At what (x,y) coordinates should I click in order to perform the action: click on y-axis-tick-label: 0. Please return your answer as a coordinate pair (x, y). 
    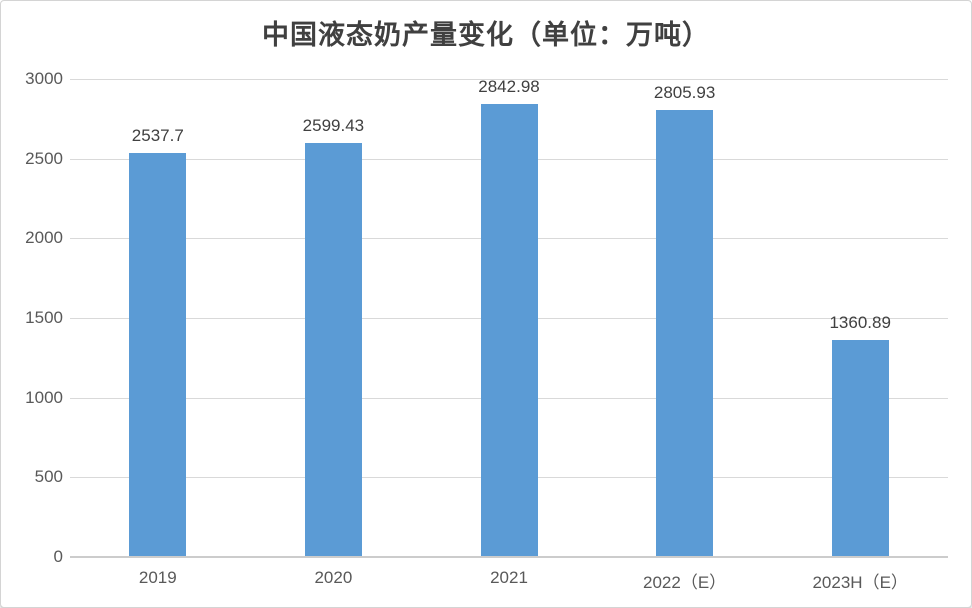
    Looking at the image, I should click on (58, 556).